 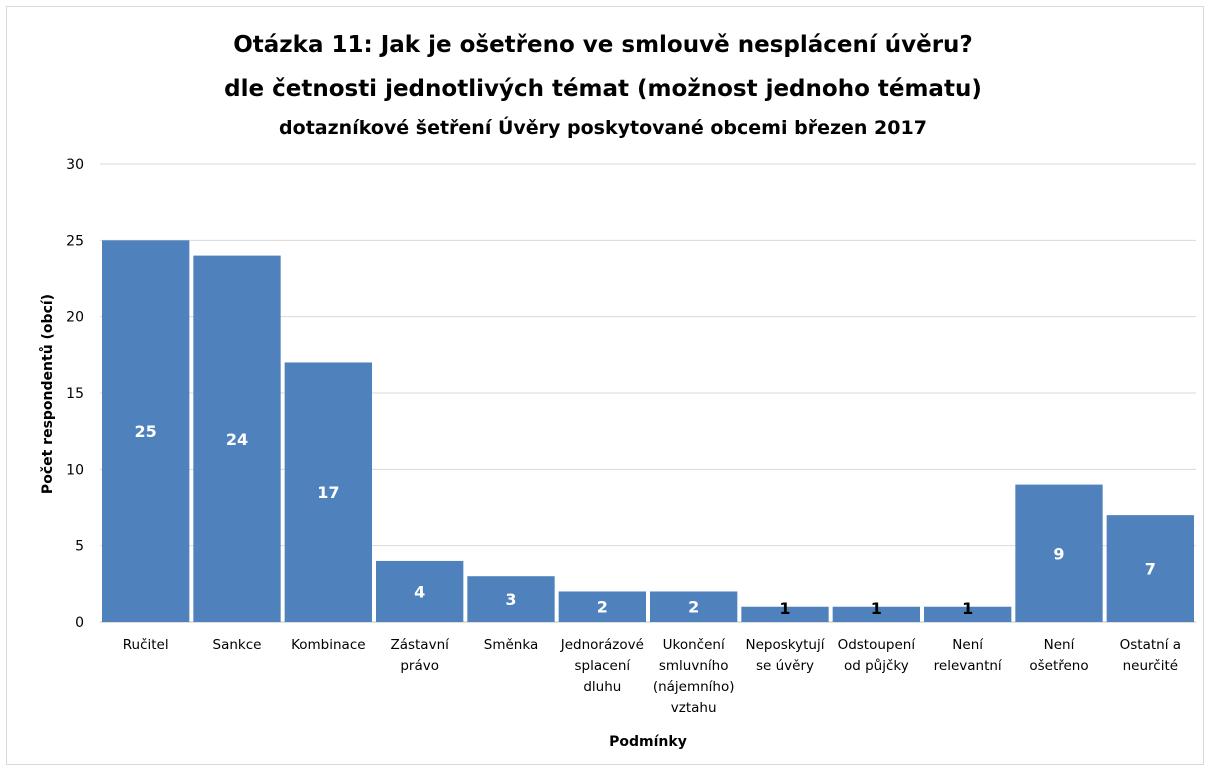 I want to click on x-axis-title: Podmínky, so click(x=648, y=742).